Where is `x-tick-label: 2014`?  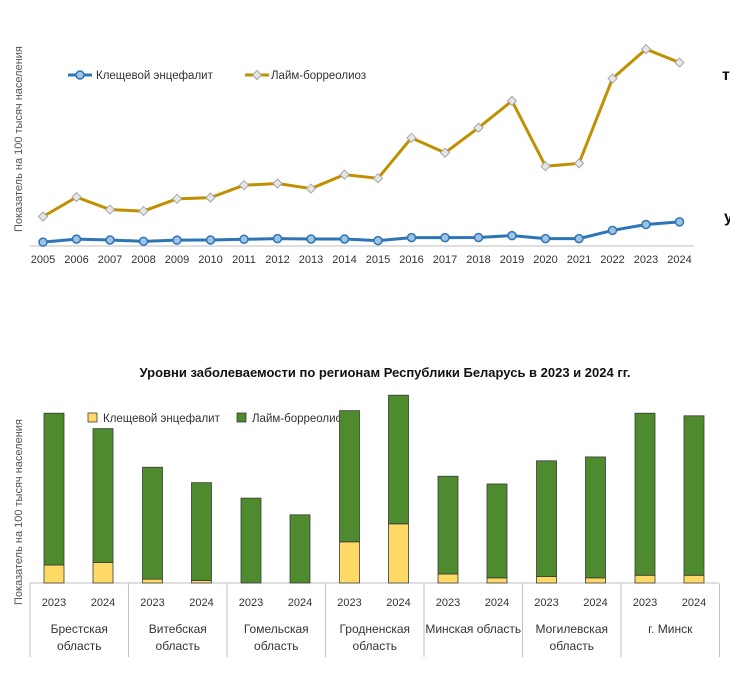
x-tick-label: 2014 is located at coordinates (344, 260).